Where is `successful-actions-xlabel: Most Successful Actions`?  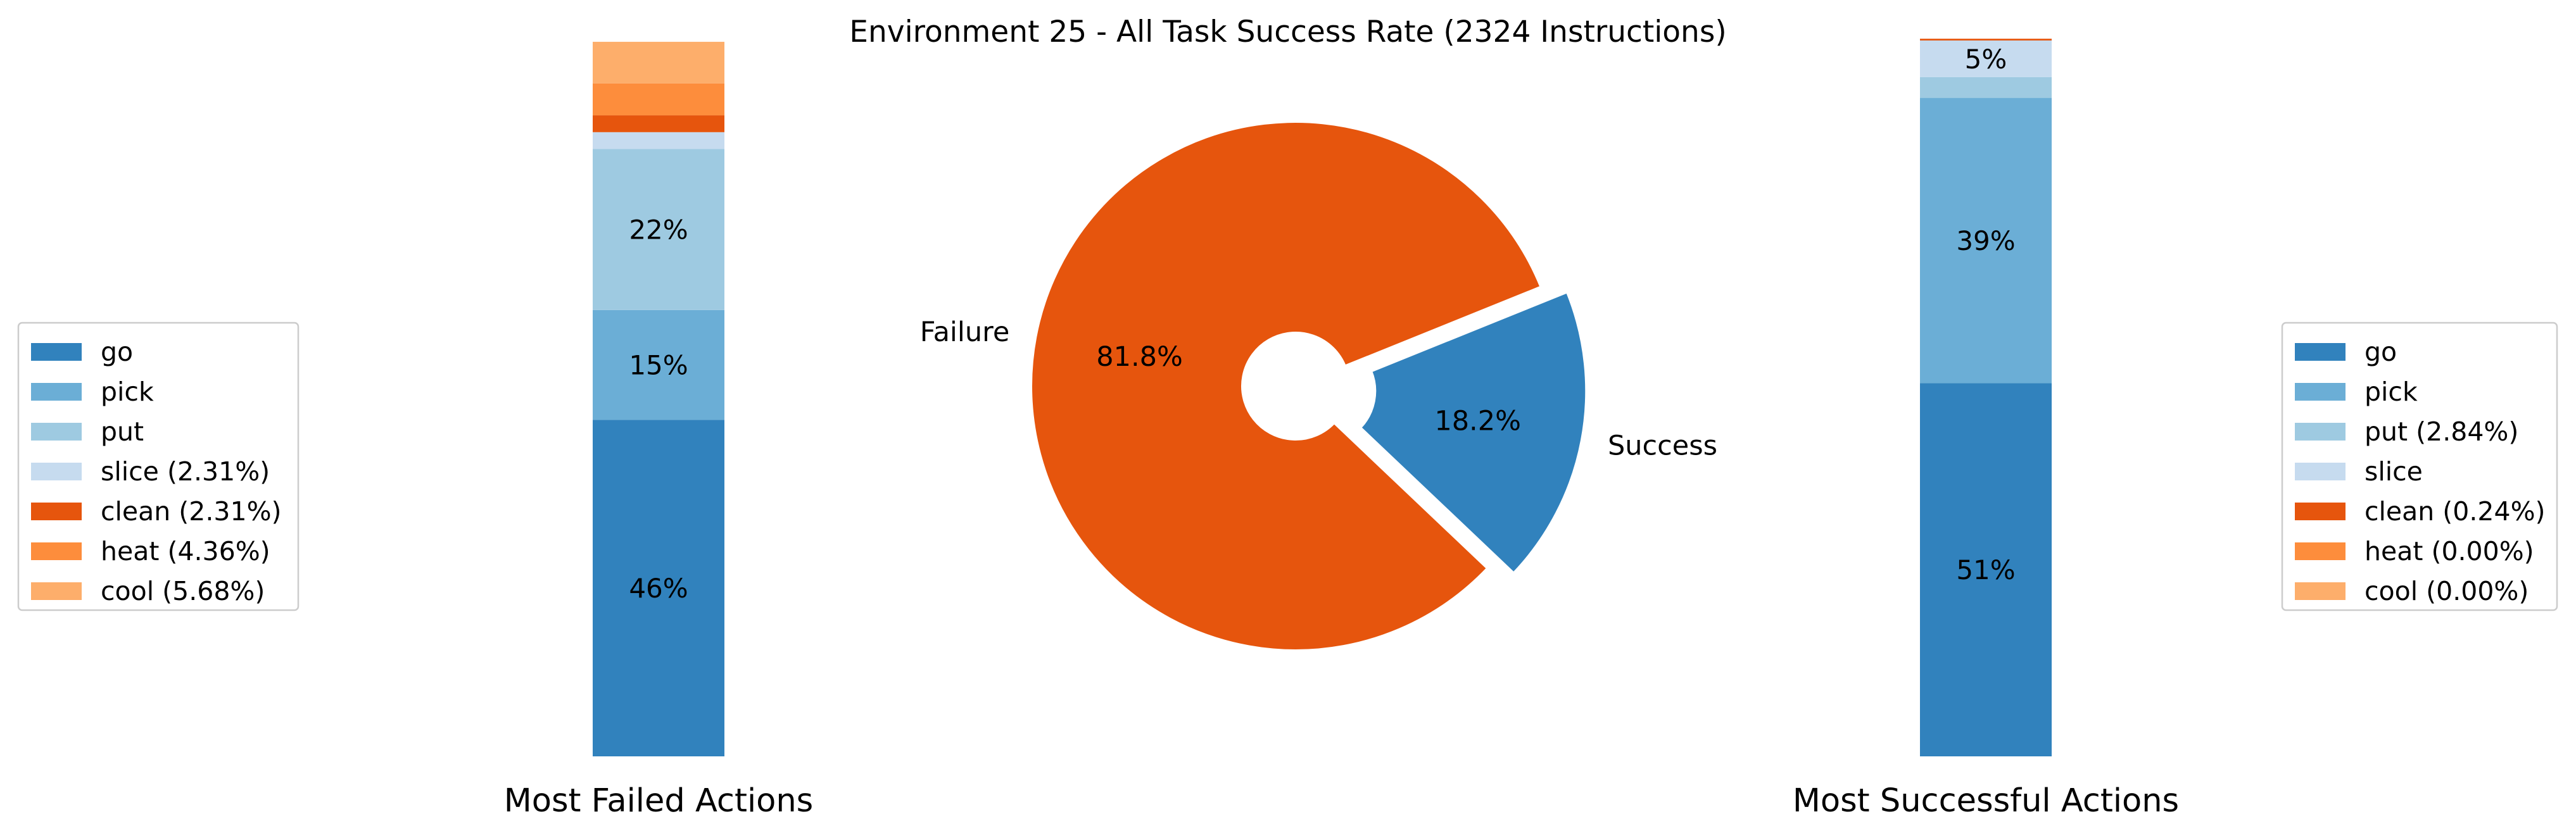 successful-actions-xlabel: Most Successful Actions is located at coordinates (1986, 801).